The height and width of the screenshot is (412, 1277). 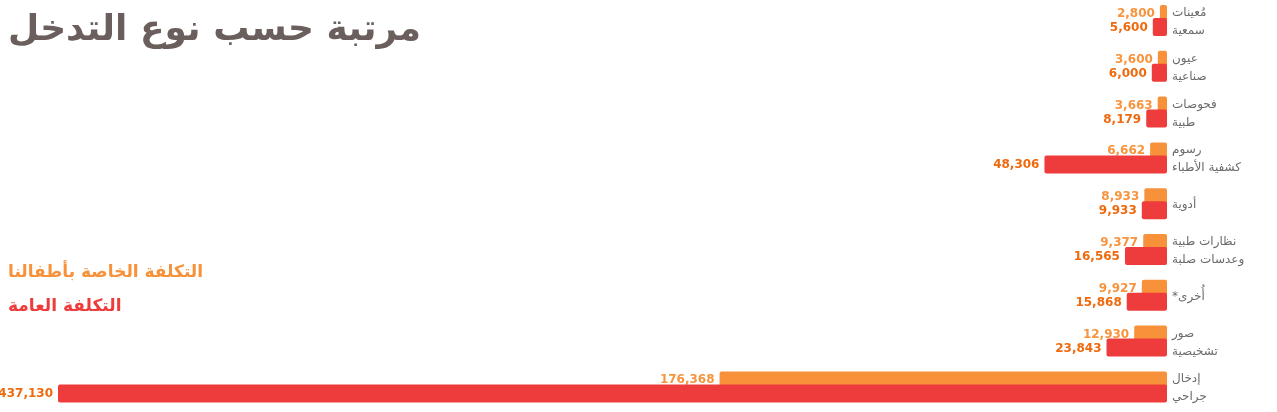 What do you see at coordinates (1098, 301) in the screenshot?
I see `data-label: 15,868` at bounding box center [1098, 301].